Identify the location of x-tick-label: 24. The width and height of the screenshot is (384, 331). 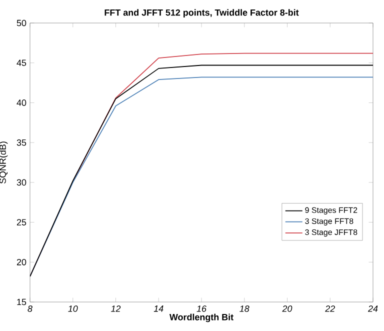
(373, 309).